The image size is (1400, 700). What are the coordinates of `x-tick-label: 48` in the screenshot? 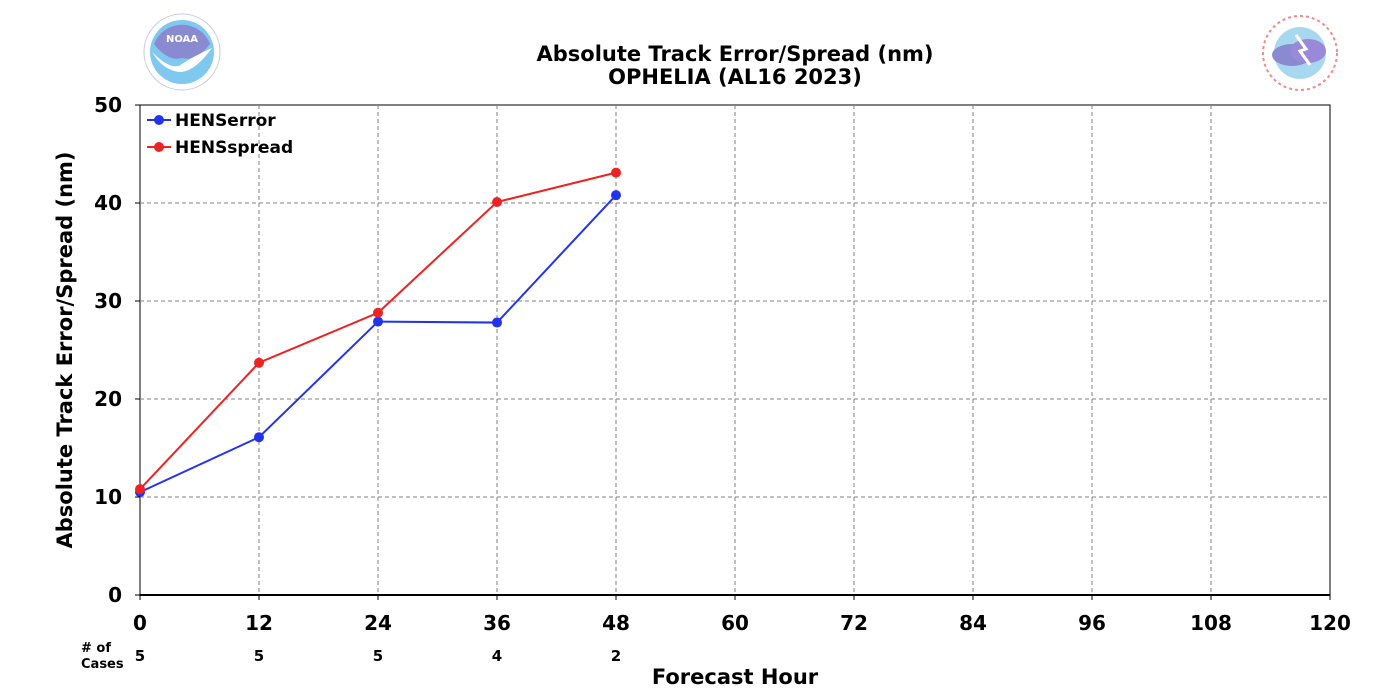 It's located at (616, 623).